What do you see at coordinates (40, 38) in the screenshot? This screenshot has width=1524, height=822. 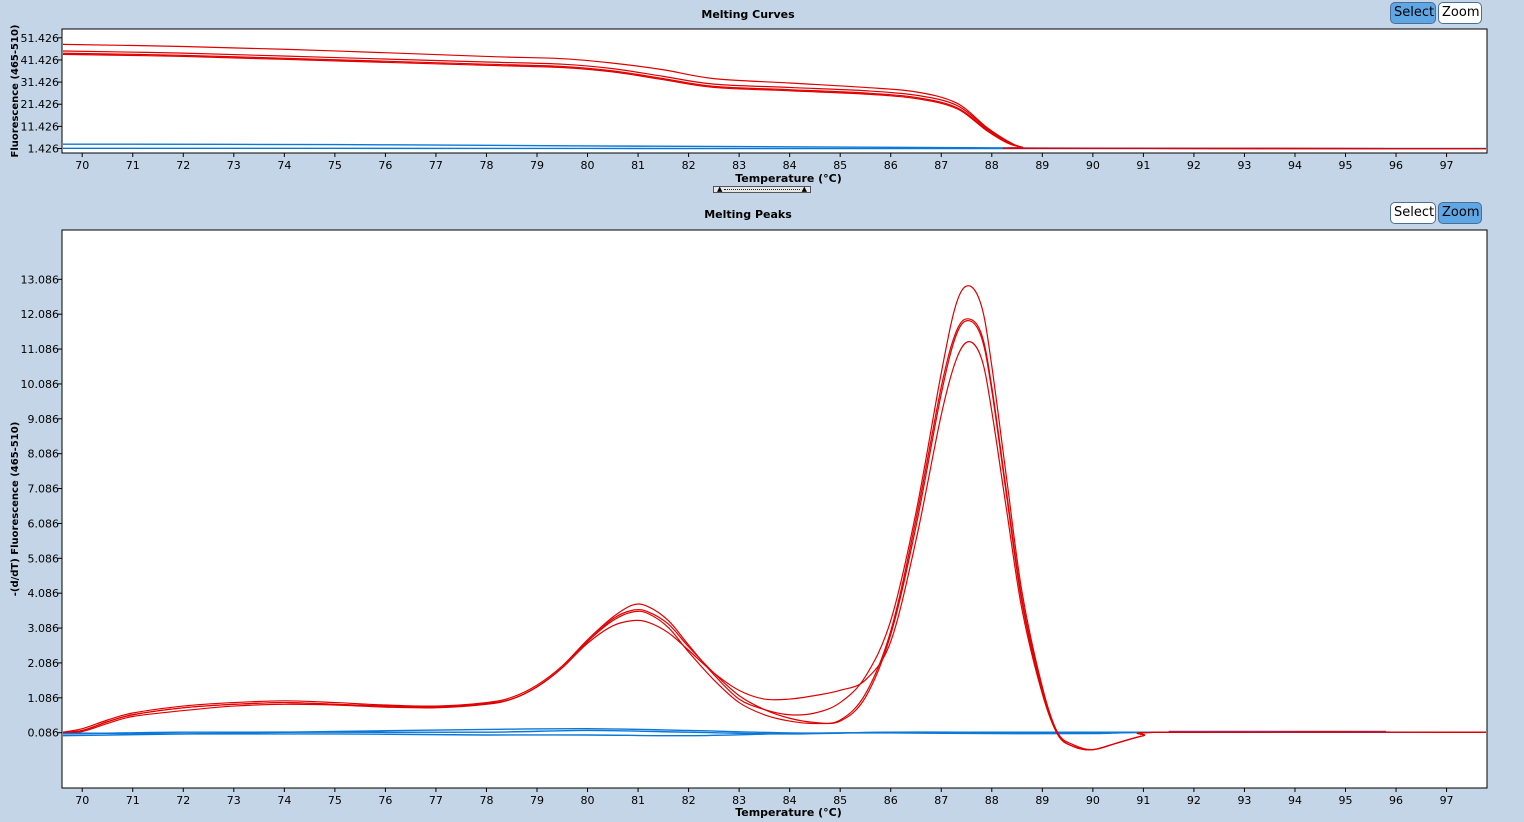 I see `y-tick-label: 51.426` at bounding box center [40, 38].